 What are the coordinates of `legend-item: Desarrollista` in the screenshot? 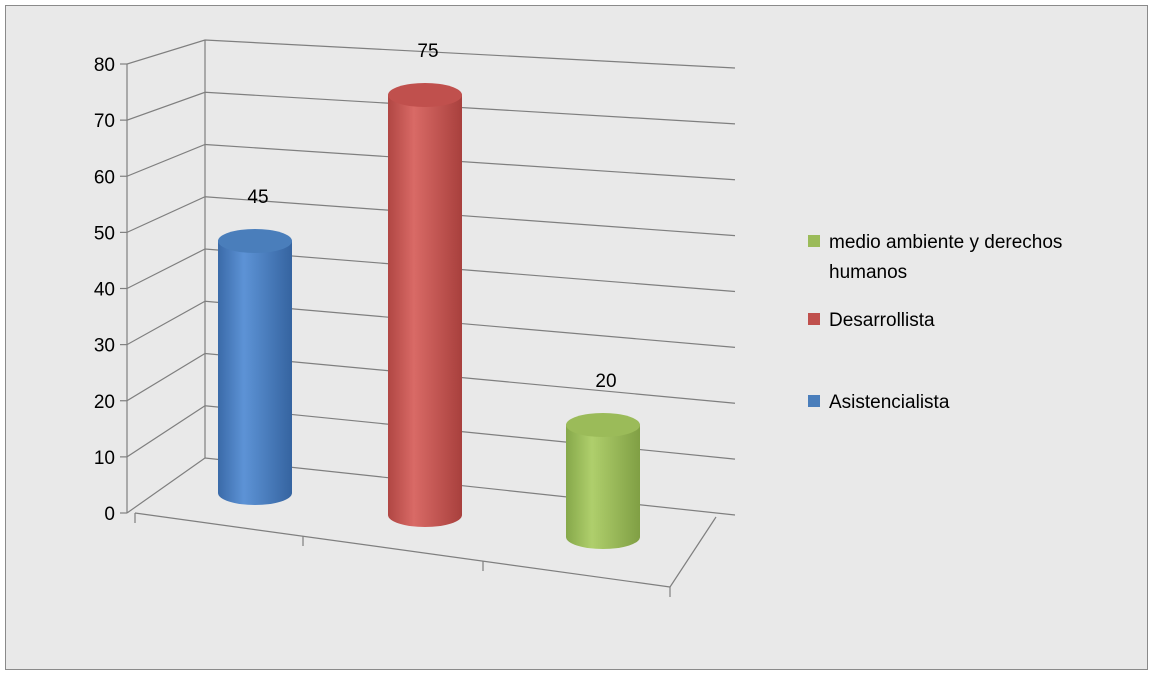 It's located at (871, 320).